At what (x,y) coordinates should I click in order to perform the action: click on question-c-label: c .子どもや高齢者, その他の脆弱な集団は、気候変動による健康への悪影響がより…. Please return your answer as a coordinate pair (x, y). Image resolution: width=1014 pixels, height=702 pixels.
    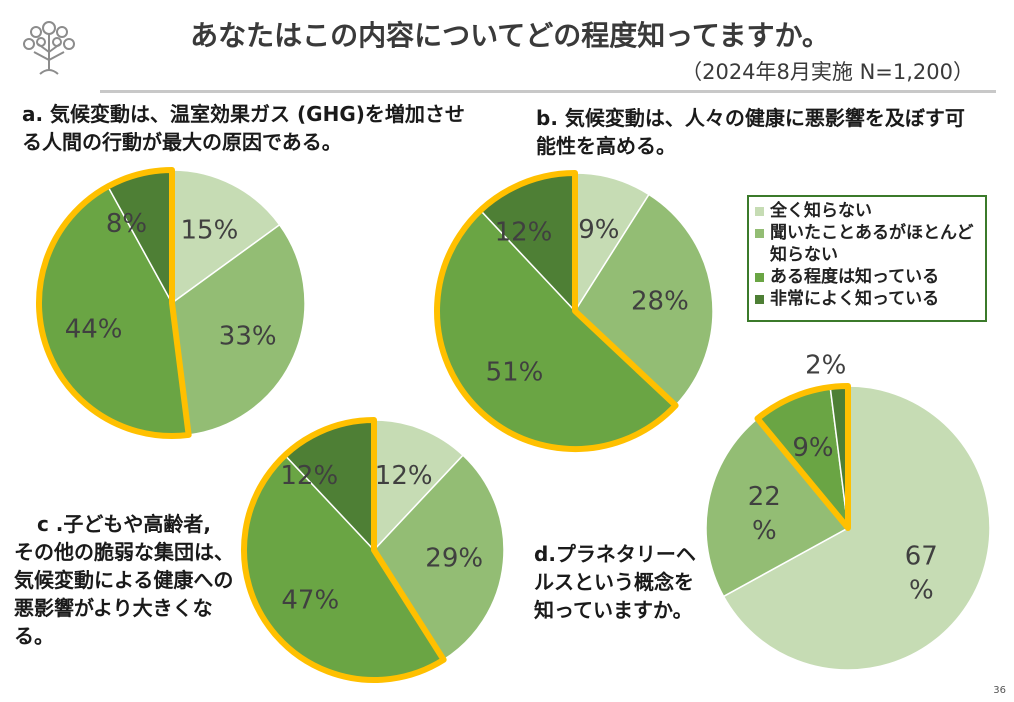
    Looking at the image, I should click on (124, 580).